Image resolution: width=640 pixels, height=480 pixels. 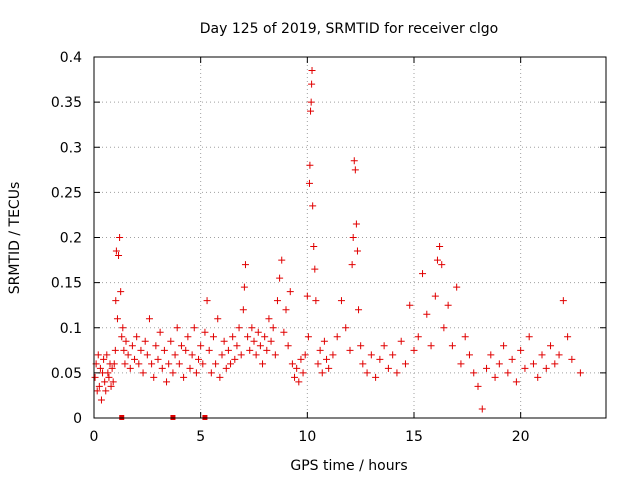 I want to click on y-tick-label: 0, so click(x=77, y=419).